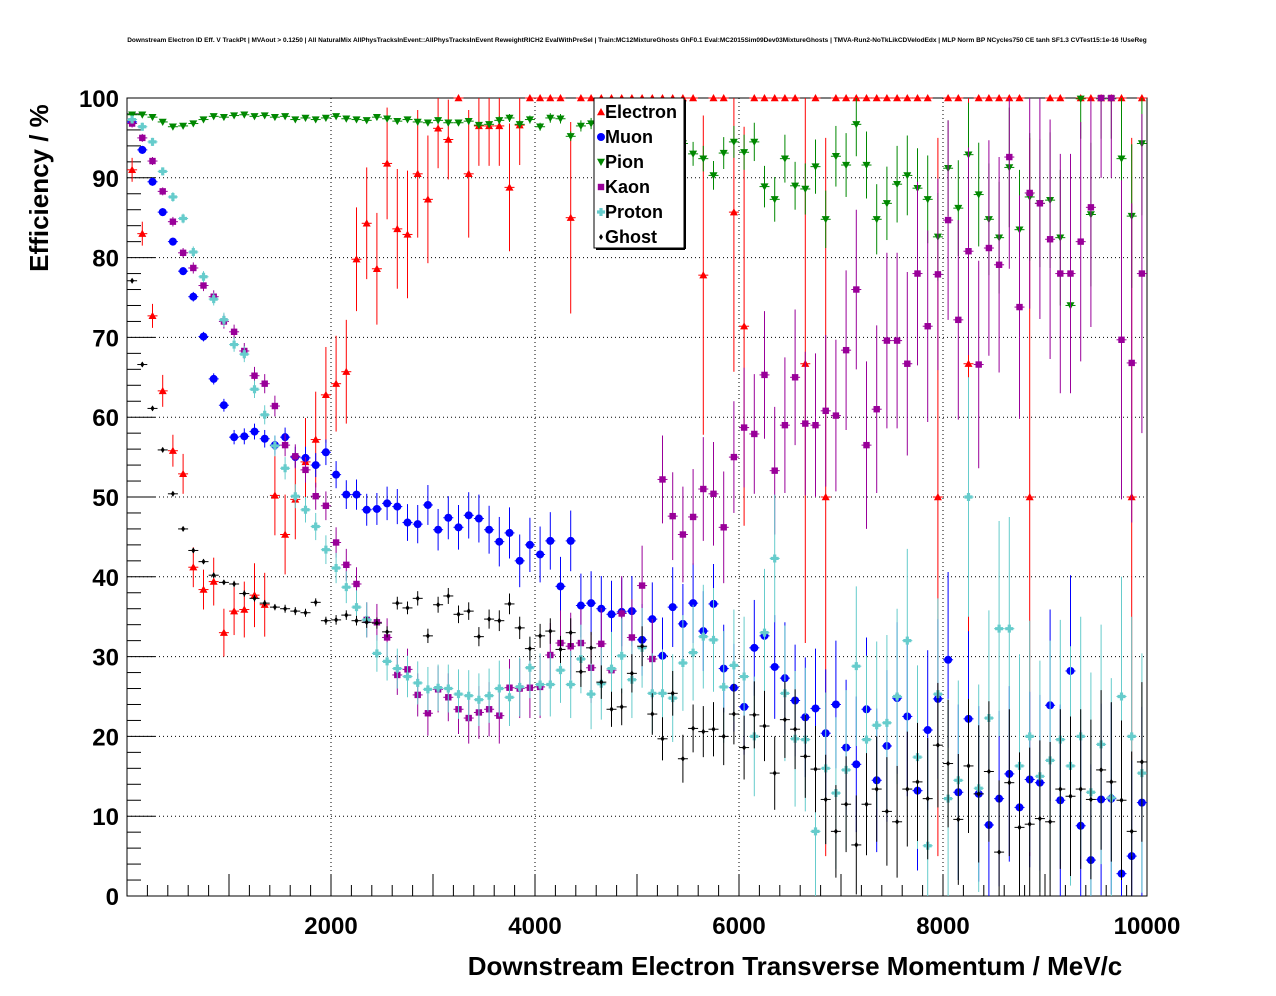 Image resolution: width=1276 pixels, height=996 pixels. I want to click on legend-entry-ghost: Ghost, so click(628, 237).